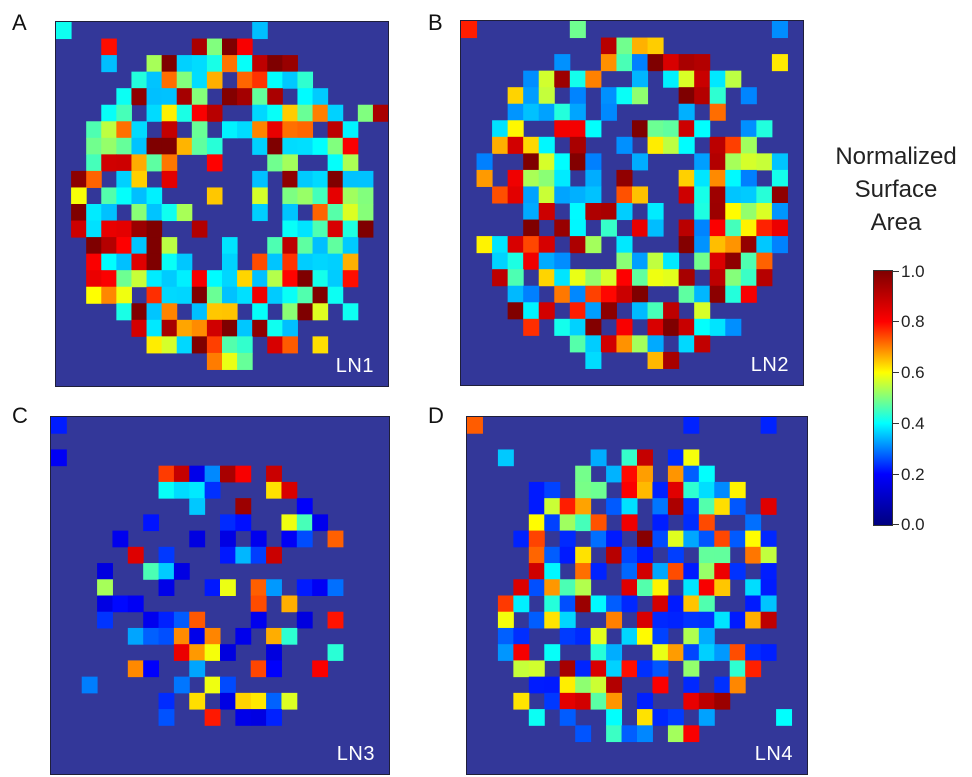 This screenshot has height=777, width=972. Describe the element at coordinates (19, 22) in the screenshot. I see `panel-letter-a: A` at that location.